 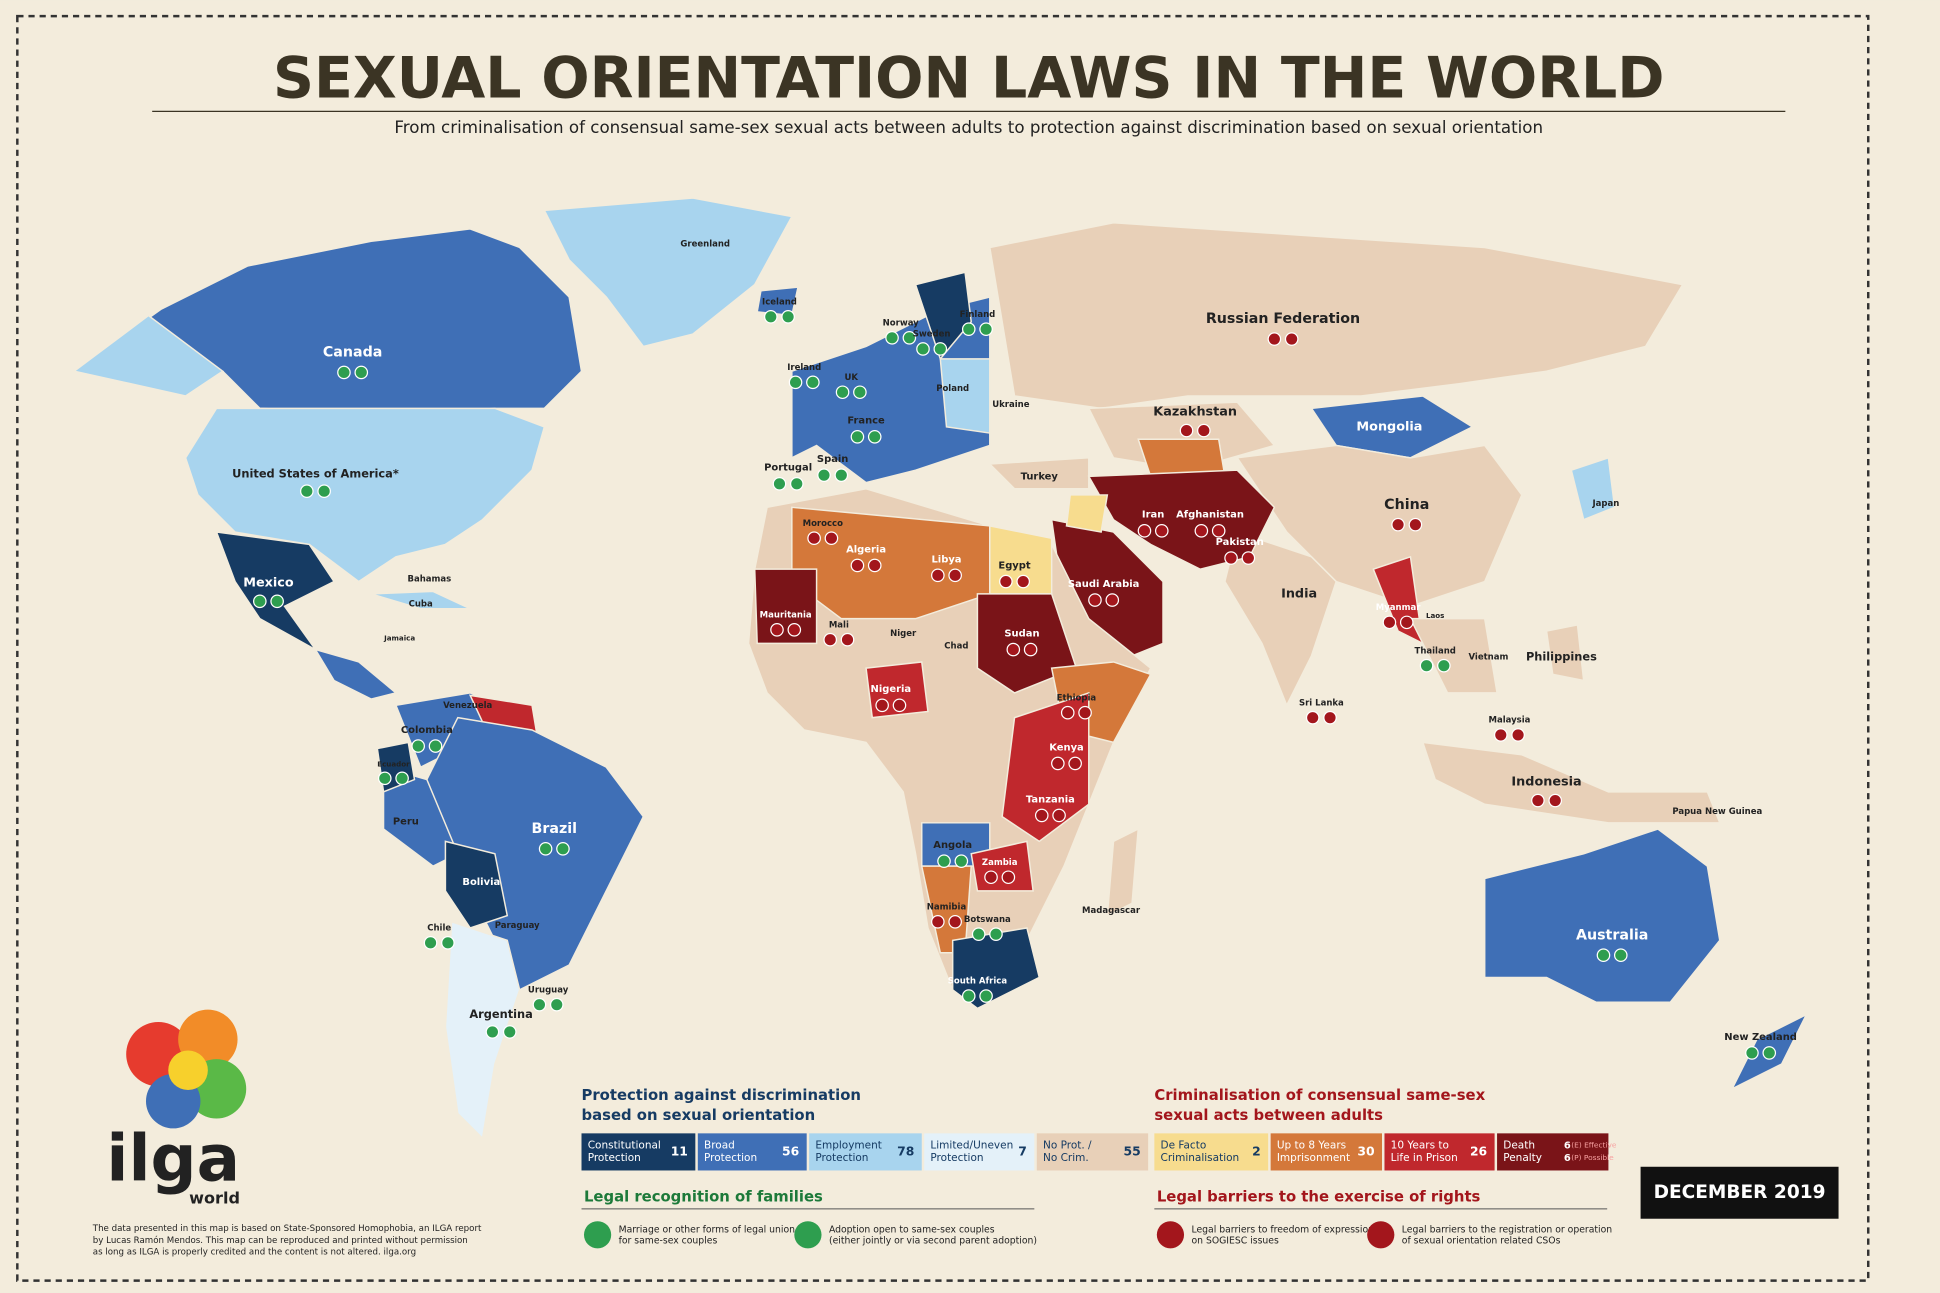 I want to click on country-label: Afghanistan, so click(x=1210, y=515).